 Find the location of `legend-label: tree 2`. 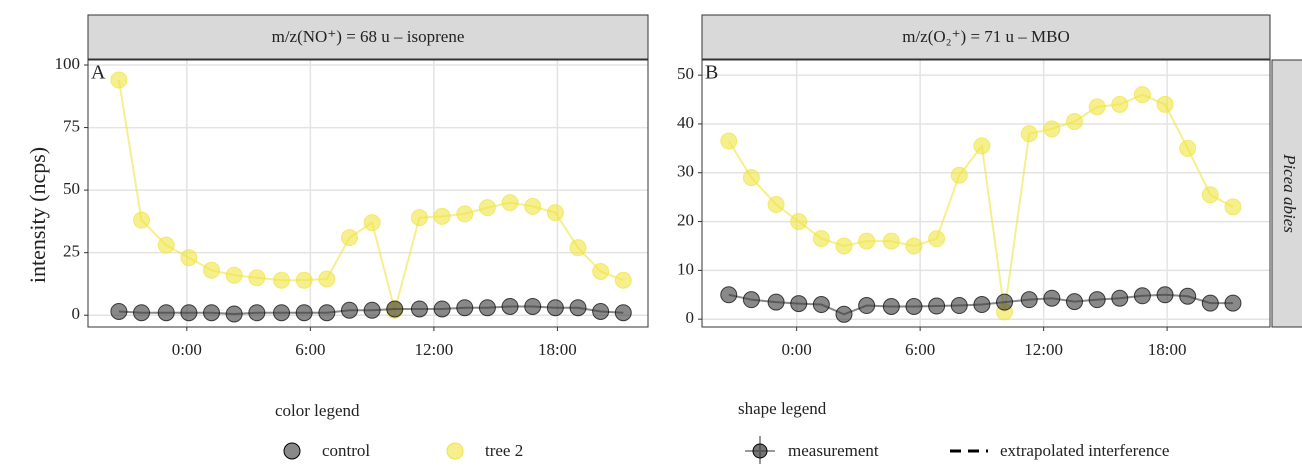

legend-label: tree 2 is located at coordinates (504, 450).